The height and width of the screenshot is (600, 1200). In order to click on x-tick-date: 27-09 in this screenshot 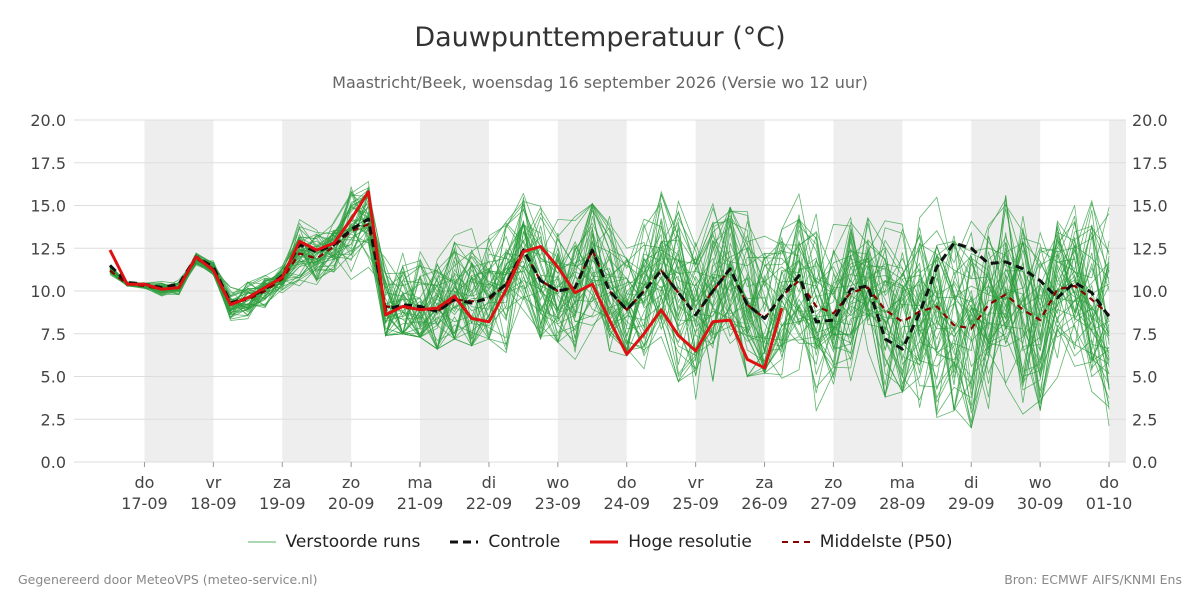, I will do `click(833, 503)`.